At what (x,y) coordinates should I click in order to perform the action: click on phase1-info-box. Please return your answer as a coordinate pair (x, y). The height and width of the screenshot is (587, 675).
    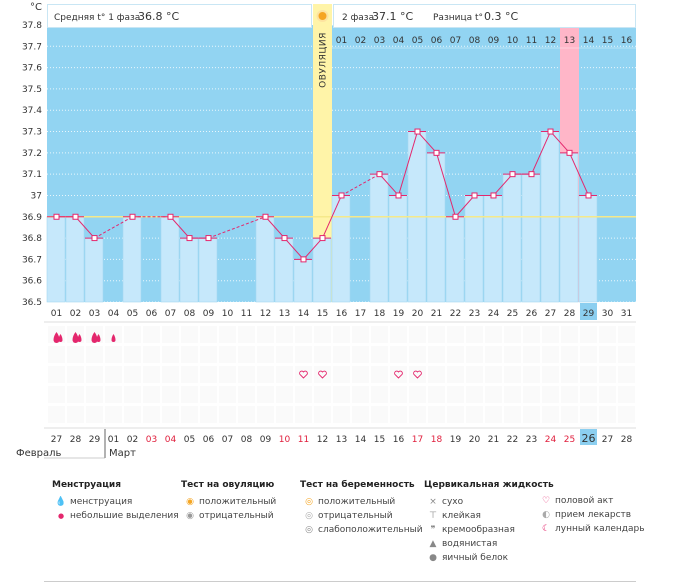
    Looking at the image, I should click on (179, 16).